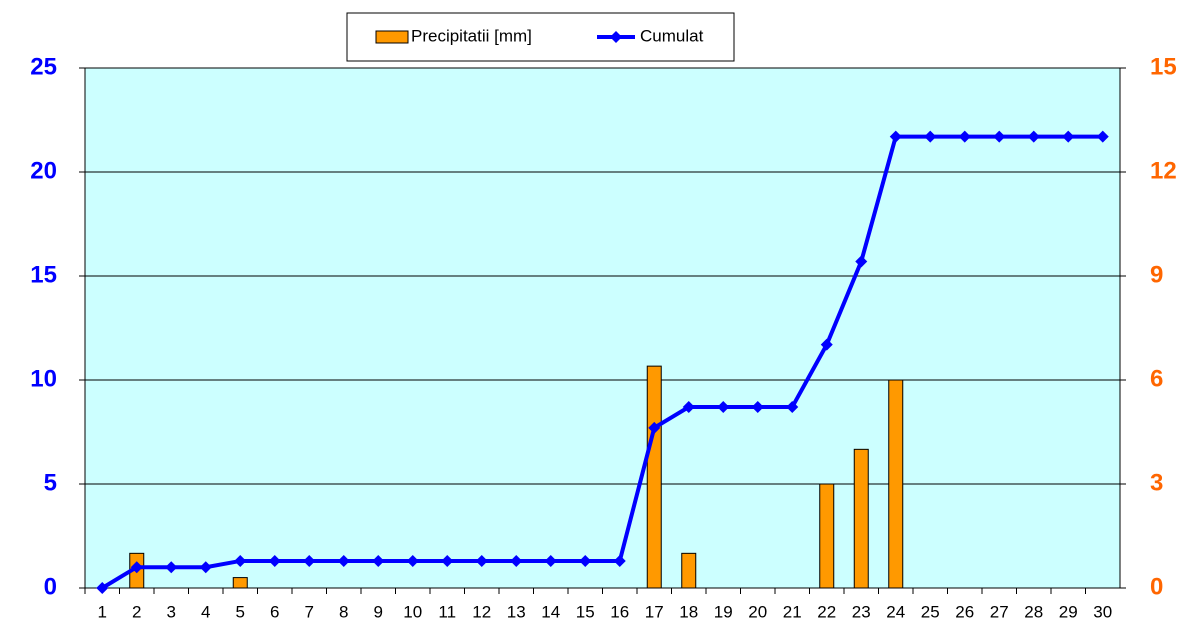 This screenshot has height=627, width=1187. What do you see at coordinates (861, 611) in the screenshot?
I see `x-tick-label: 23` at bounding box center [861, 611].